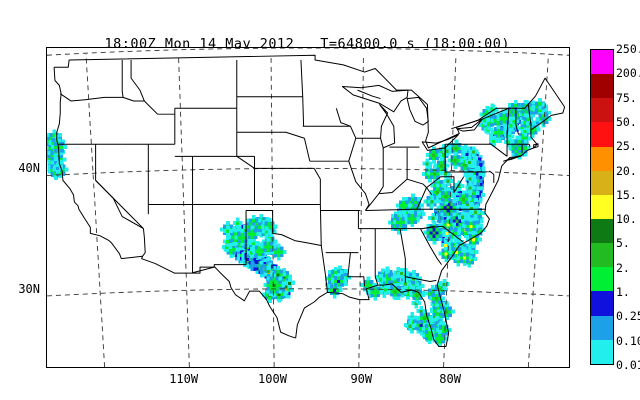 Image resolution: width=640 pixels, height=400 pixels. What do you see at coordinates (450, 379) in the screenshot?
I see `x-tick-label-3: 80W` at bounding box center [450, 379].